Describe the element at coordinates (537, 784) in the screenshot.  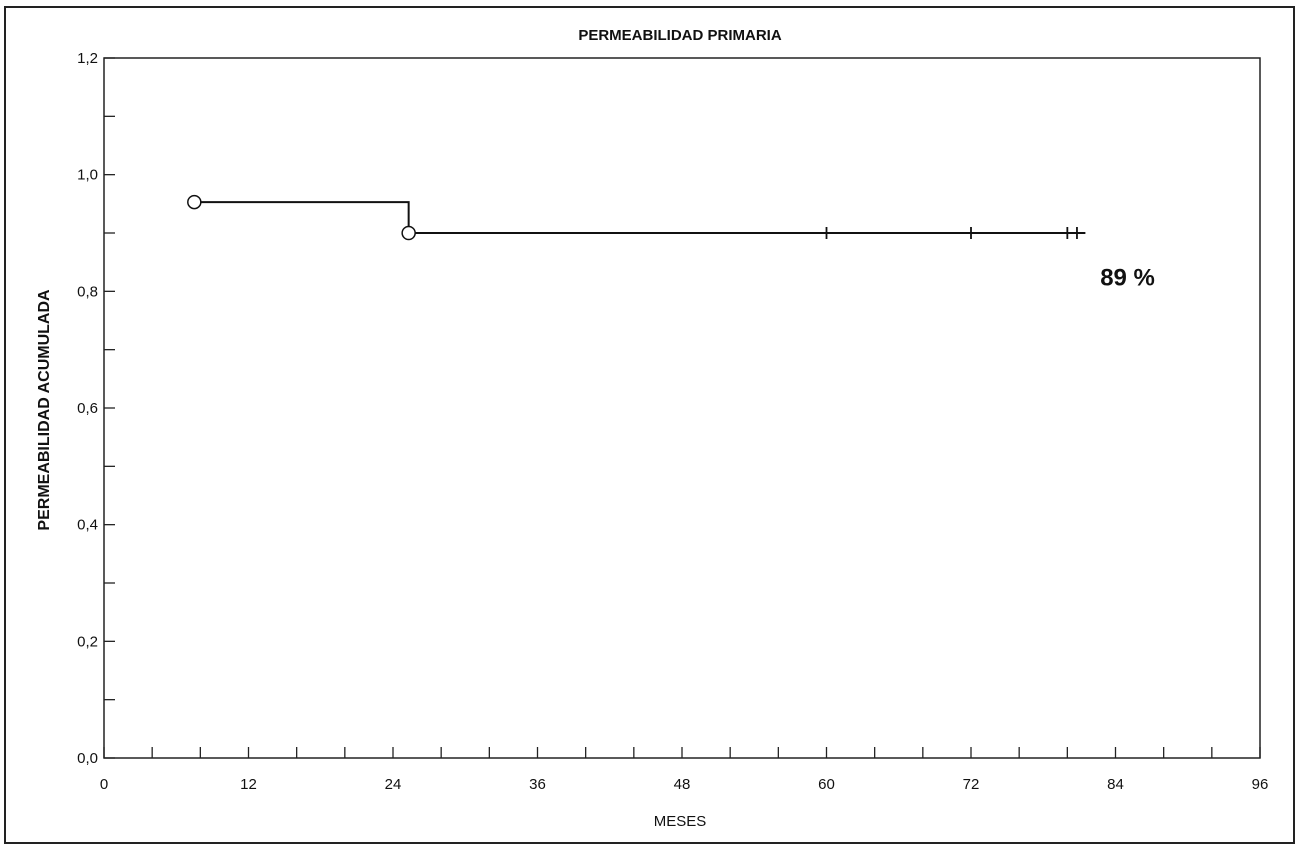
I see `x-tick-label: 36` at that location.